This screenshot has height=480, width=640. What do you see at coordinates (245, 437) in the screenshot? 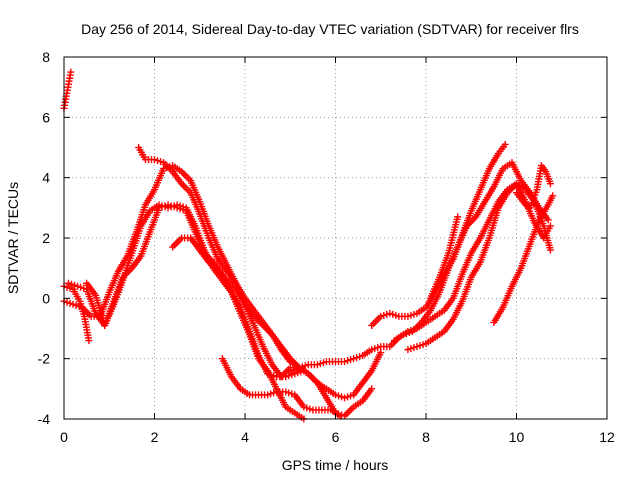
I see `x-tick-label: 4` at bounding box center [245, 437].